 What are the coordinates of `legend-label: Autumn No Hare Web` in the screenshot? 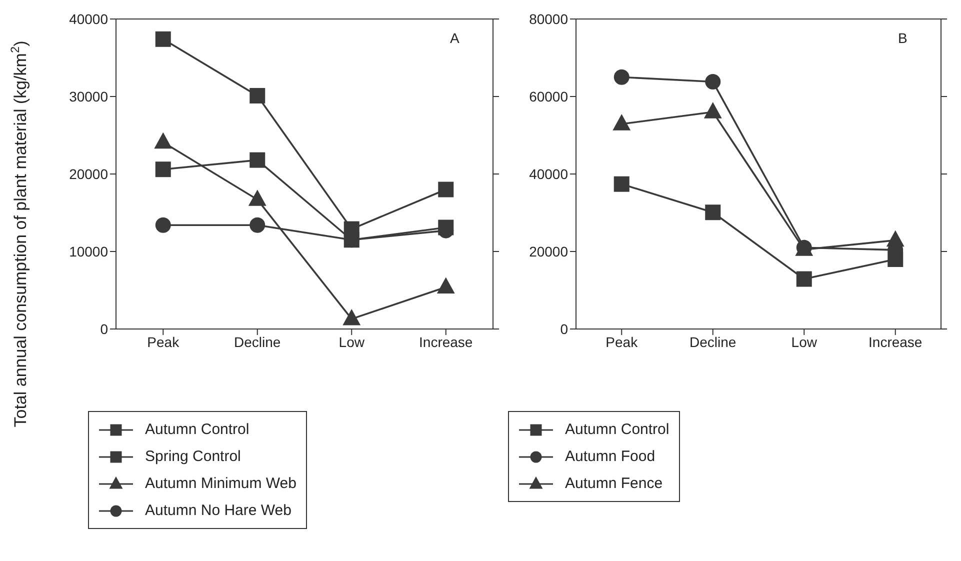 It's located at (218, 510).